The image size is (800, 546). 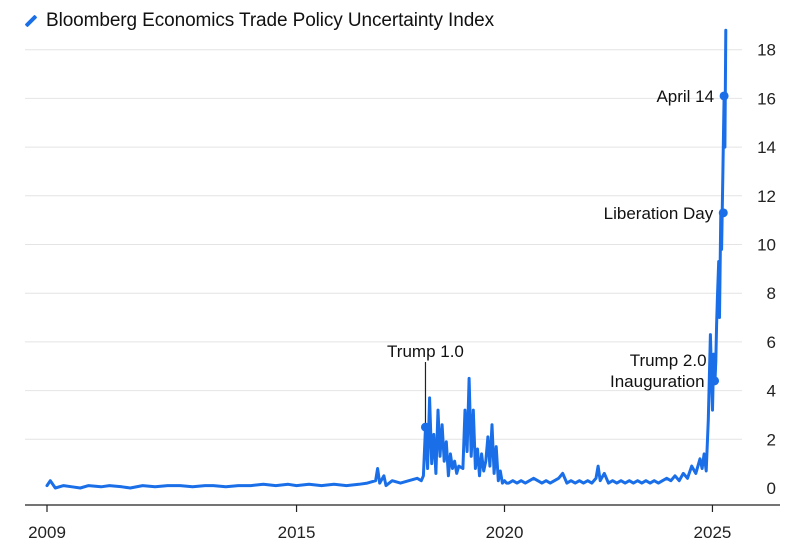 I want to click on y-tick-label: 14, so click(x=766, y=147).